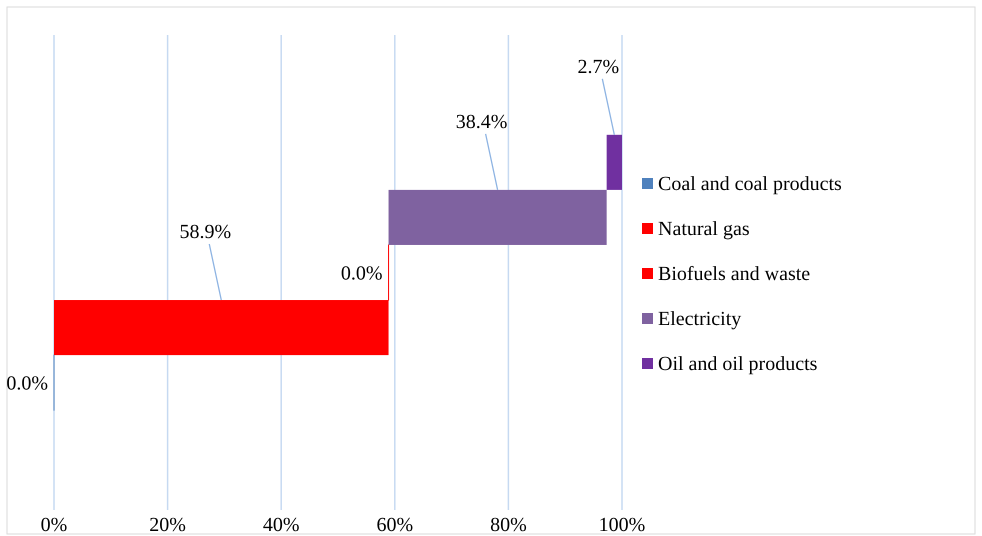 The image size is (982, 536). Describe the element at coordinates (395, 525) in the screenshot. I see `x-tick-label: 60%` at that location.